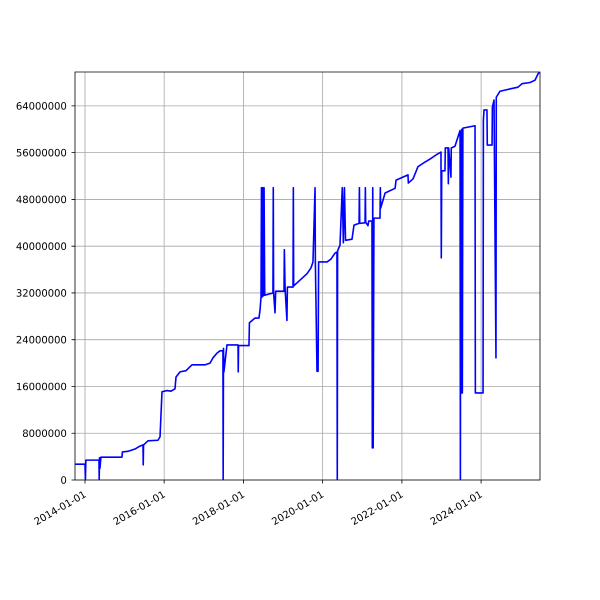  Describe the element at coordinates (41, 246) in the screenshot. I see `y-tick-label: 40000000` at that location.